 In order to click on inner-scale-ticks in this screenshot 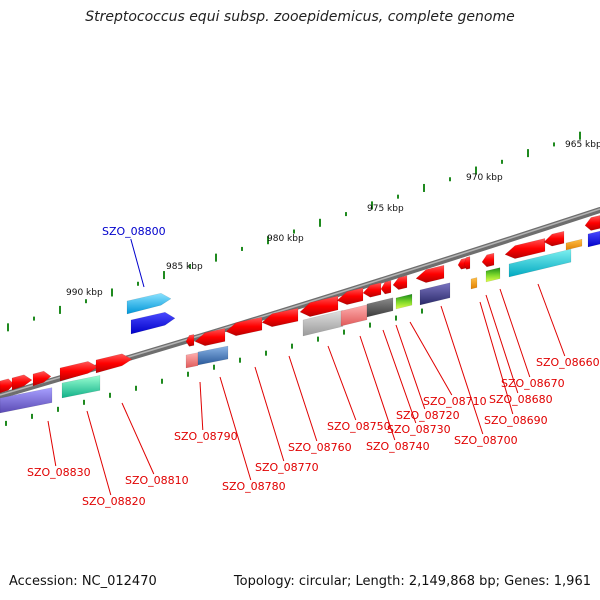, I will do `click(214, 367)`.